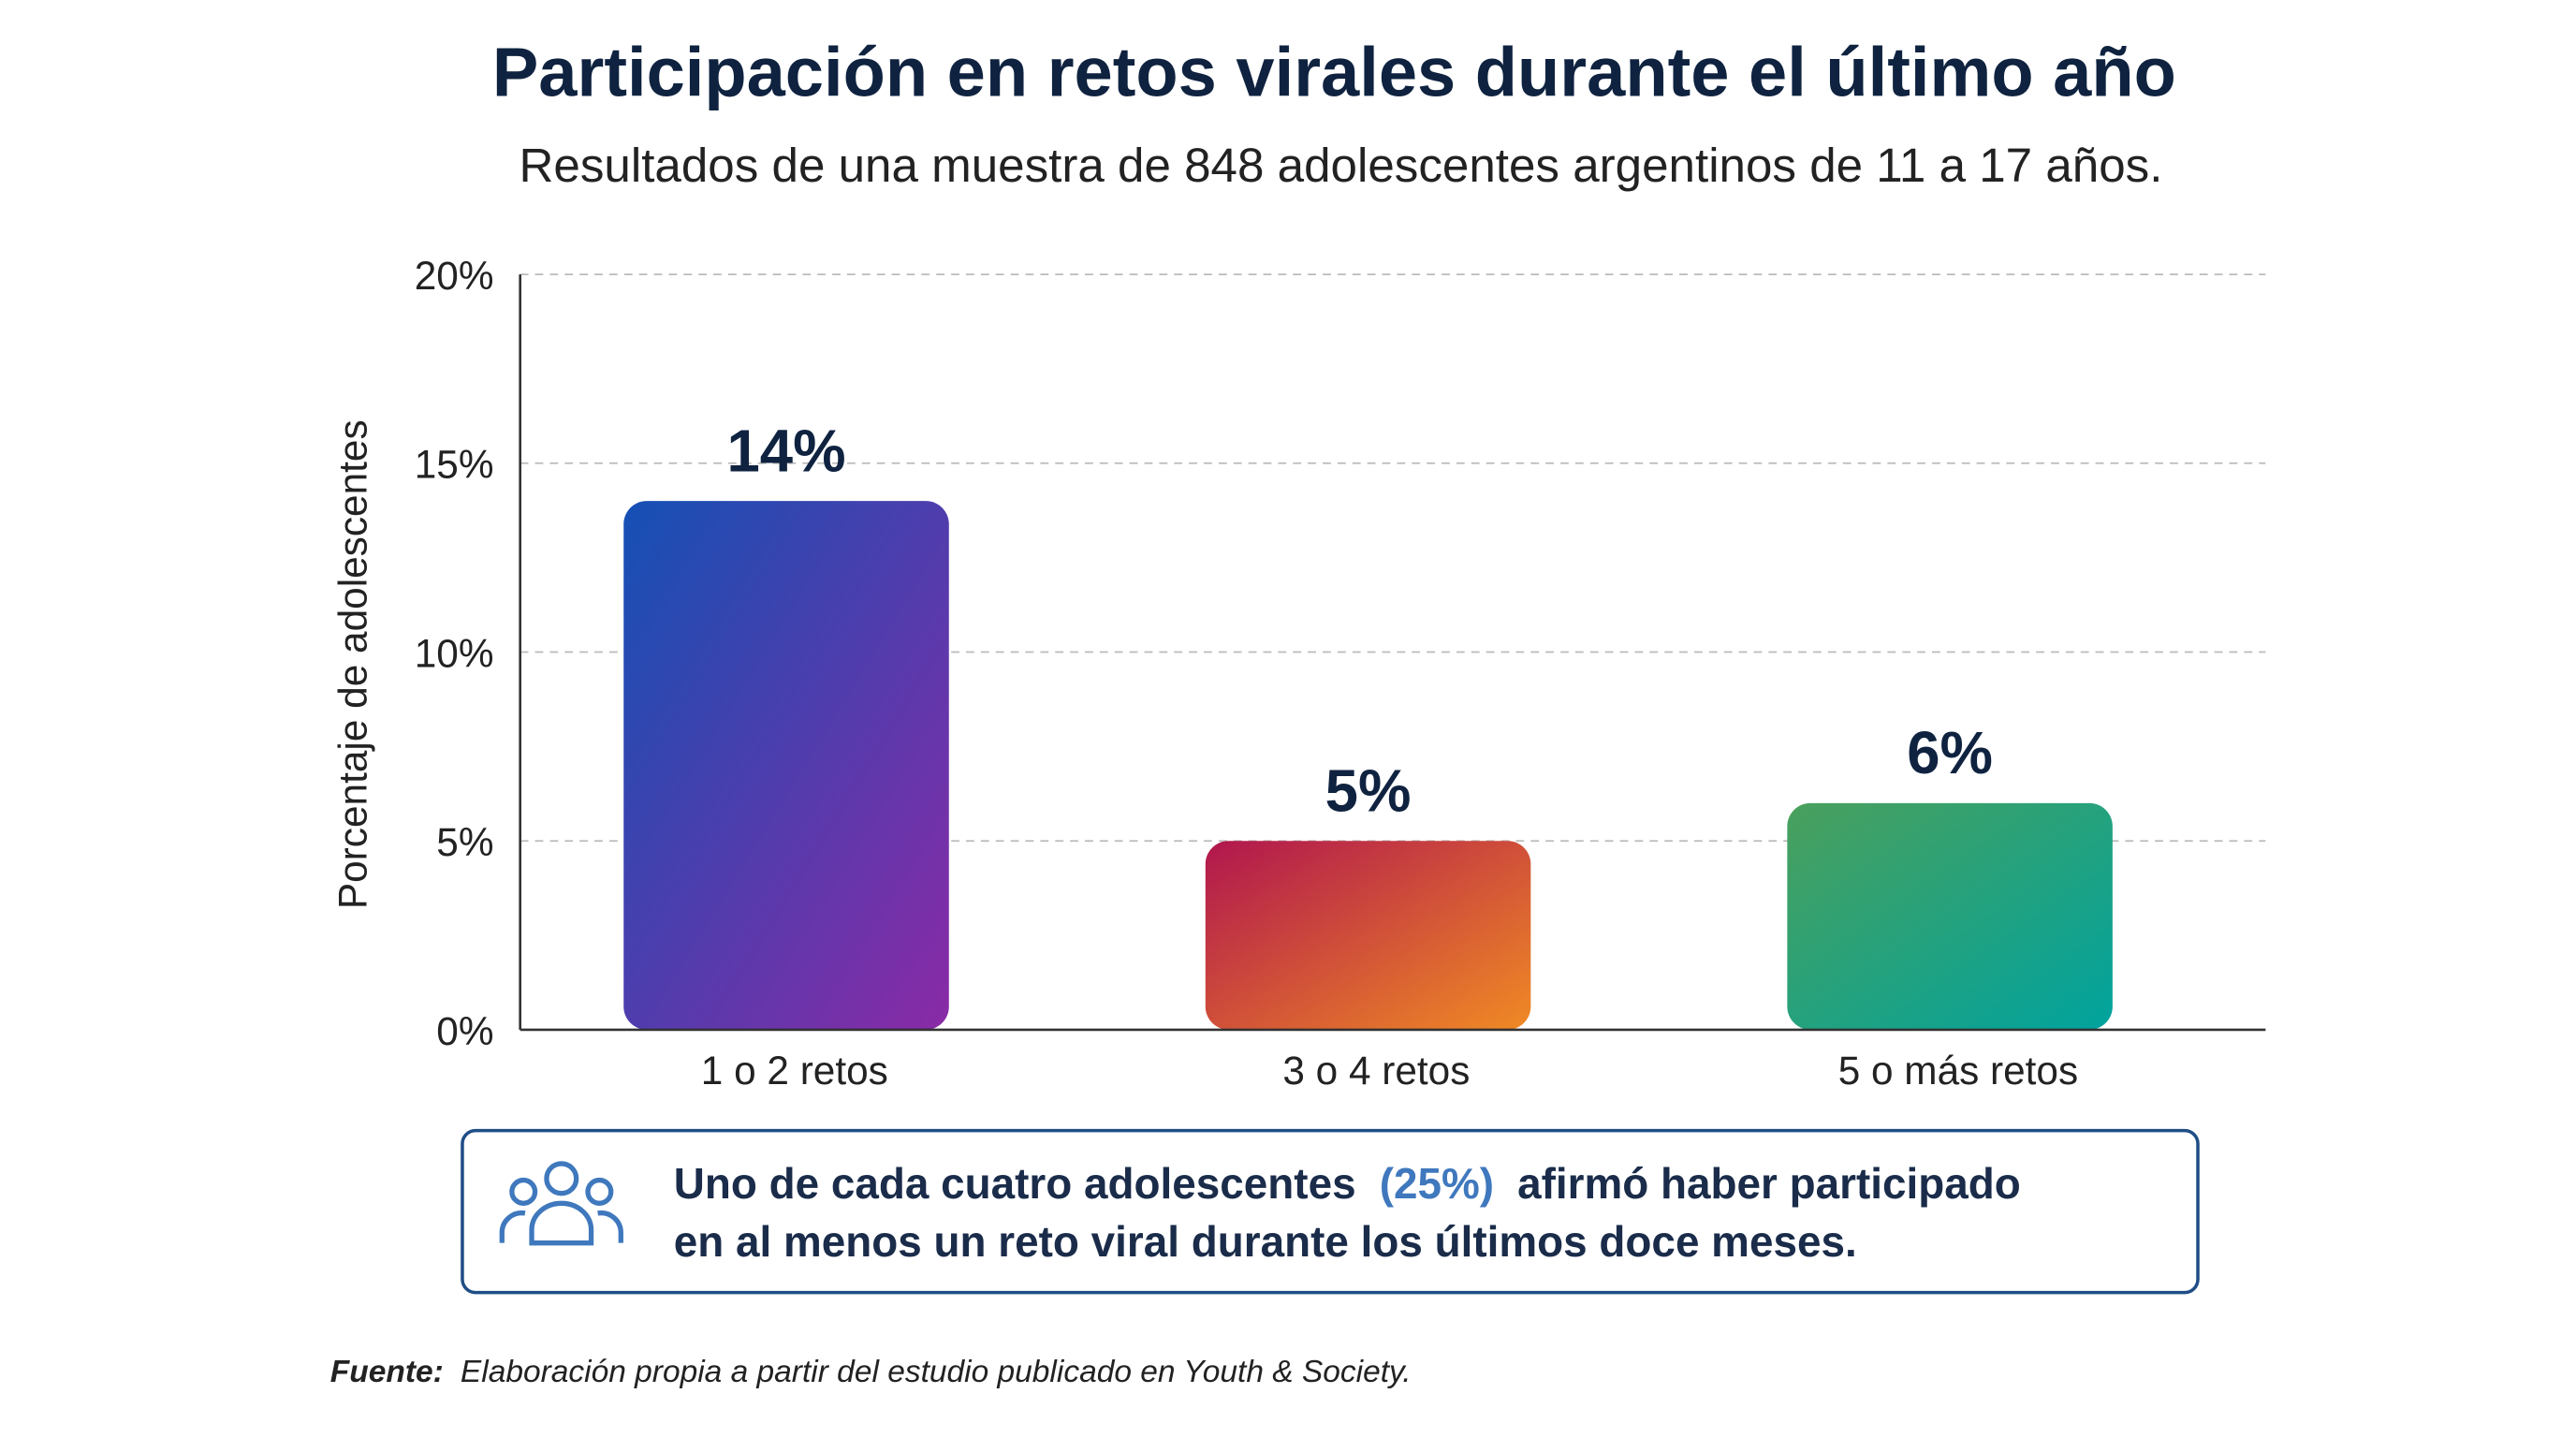  Describe the element at coordinates (1015, 1183) in the screenshot. I see `callout-lead: Uno de cada cuatro adolescentes` at that location.